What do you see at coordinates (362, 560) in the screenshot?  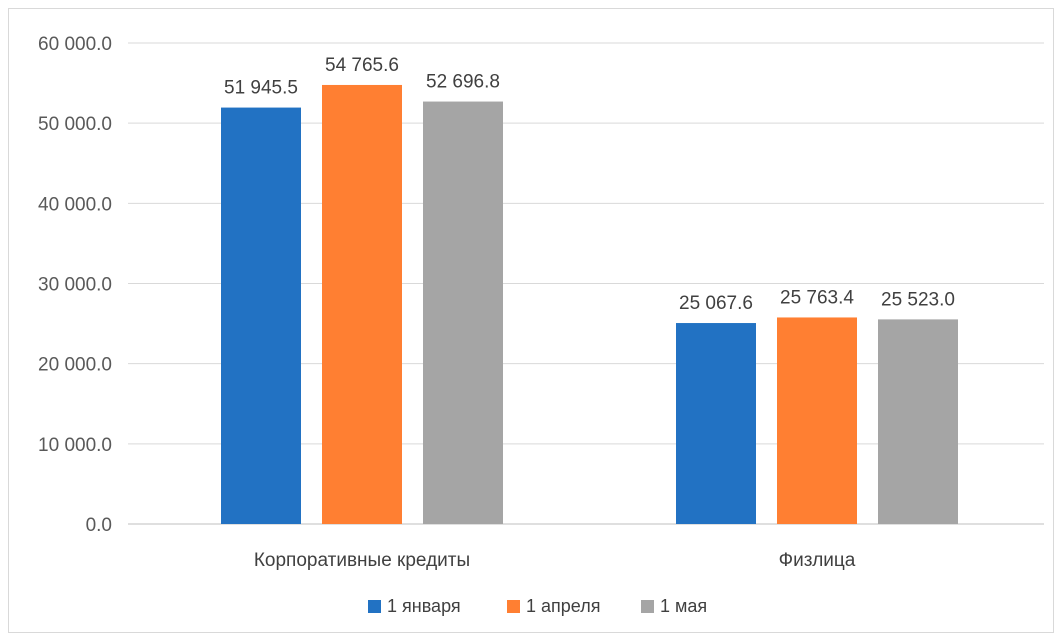 I see `category-label: Корпоративные кредиты` at bounding box center [362, 560].